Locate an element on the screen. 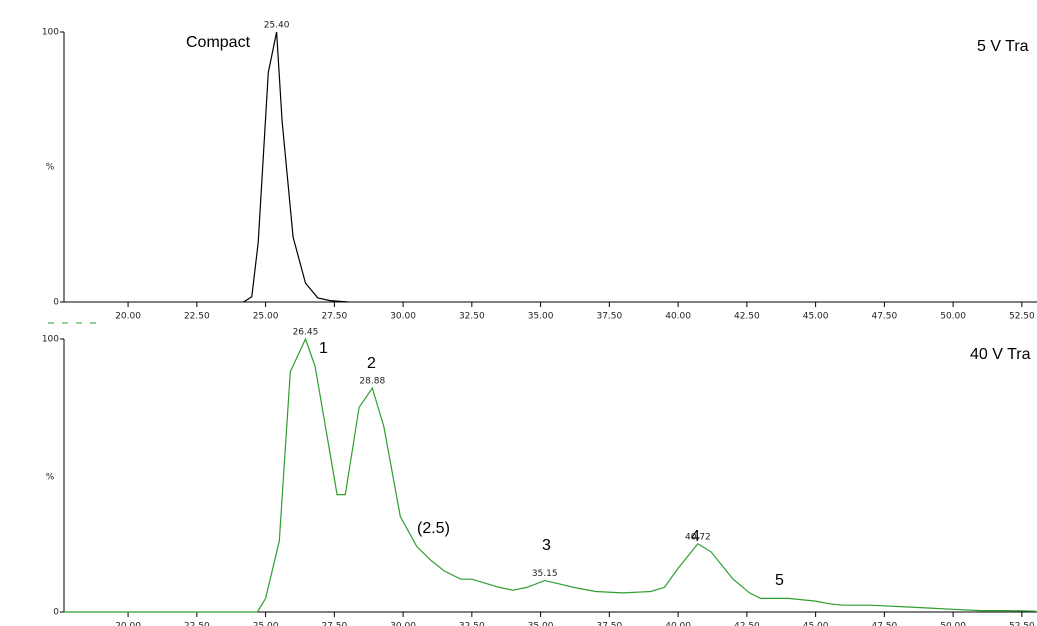 The width and height of the screenshot is (1037, 626). panel-title: 40 V Tra is located at coordinates (1000, 354).